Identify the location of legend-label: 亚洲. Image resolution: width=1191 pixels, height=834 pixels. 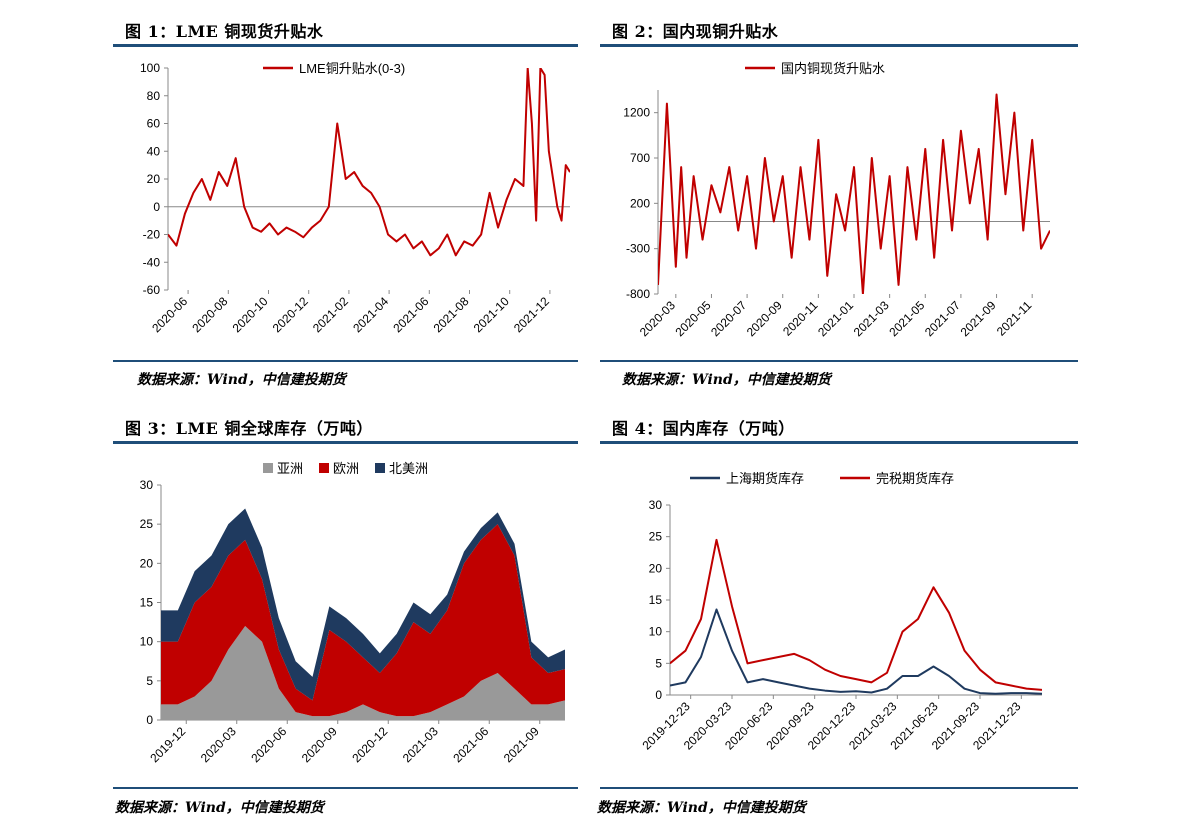
(290, 468).